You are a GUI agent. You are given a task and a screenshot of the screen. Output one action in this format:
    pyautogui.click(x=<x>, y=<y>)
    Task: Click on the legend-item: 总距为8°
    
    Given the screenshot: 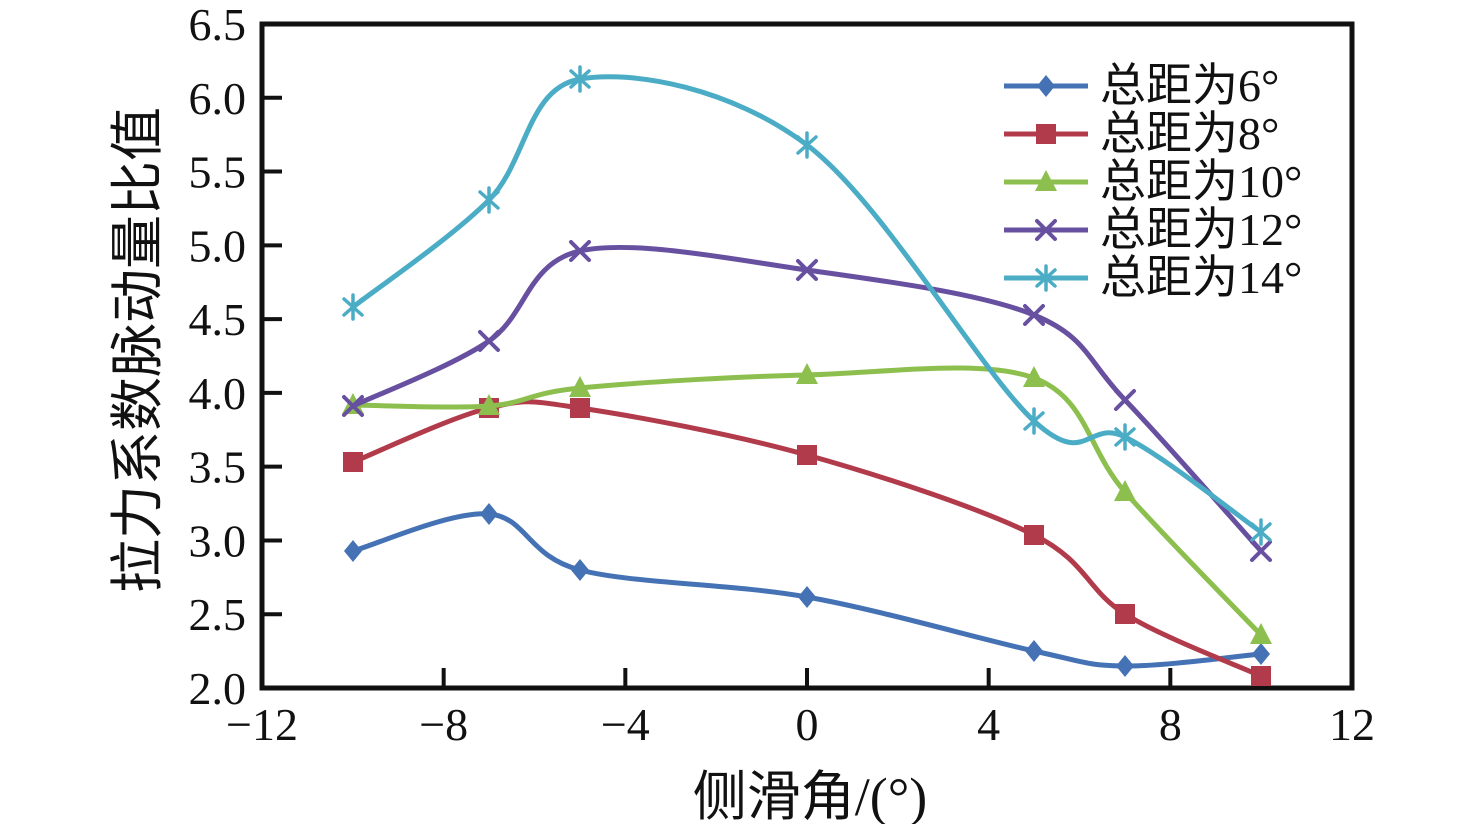 What is the action you would take?
    pyautogui.click(x=1152, y=134)
    